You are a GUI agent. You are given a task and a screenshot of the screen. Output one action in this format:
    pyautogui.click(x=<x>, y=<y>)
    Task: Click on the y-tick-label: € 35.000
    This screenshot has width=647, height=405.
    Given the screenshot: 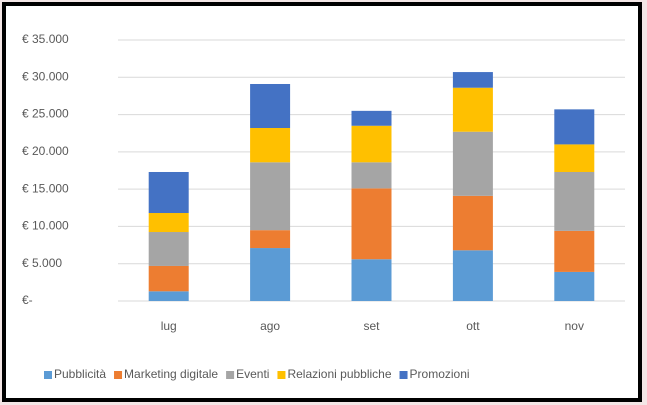 What is the action you would take?
    pyautogui.click(x=45, y=39)
    